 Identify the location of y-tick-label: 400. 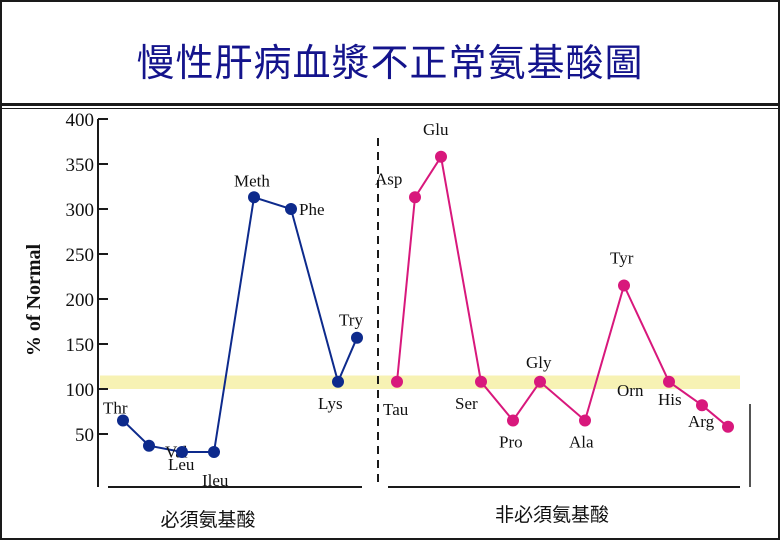
(80, 120).